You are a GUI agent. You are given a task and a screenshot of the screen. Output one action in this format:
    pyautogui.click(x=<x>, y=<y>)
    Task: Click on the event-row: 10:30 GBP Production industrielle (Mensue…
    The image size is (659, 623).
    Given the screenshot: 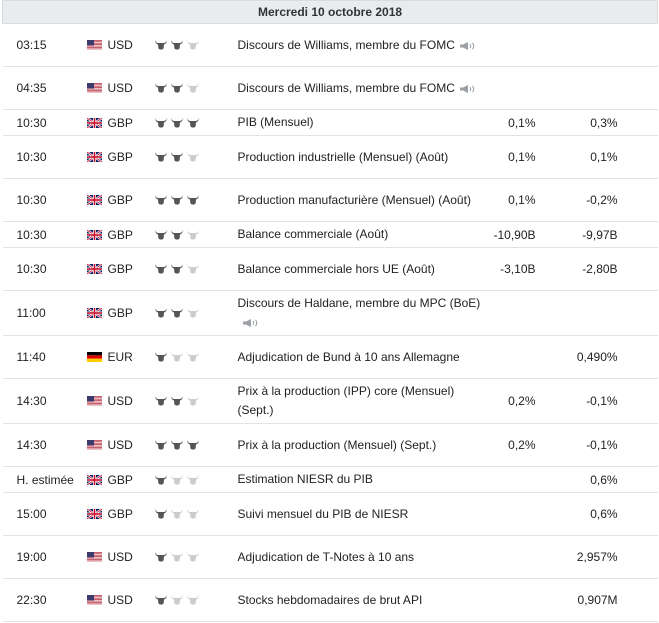 What is the action you would take?
    pyautogui.click(x=330, y=157)
    